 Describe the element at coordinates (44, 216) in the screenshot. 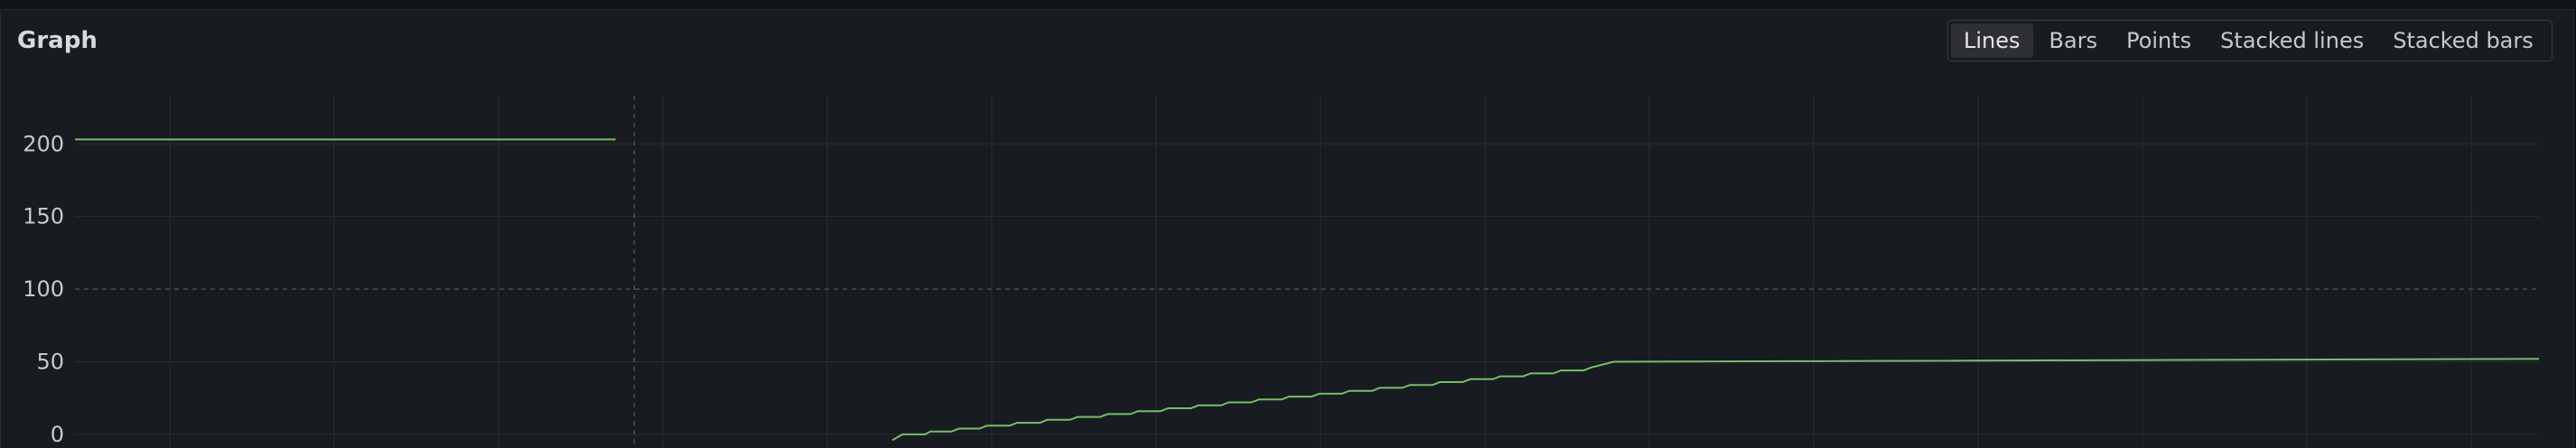

I see `y-tick-label: 150` at that location.